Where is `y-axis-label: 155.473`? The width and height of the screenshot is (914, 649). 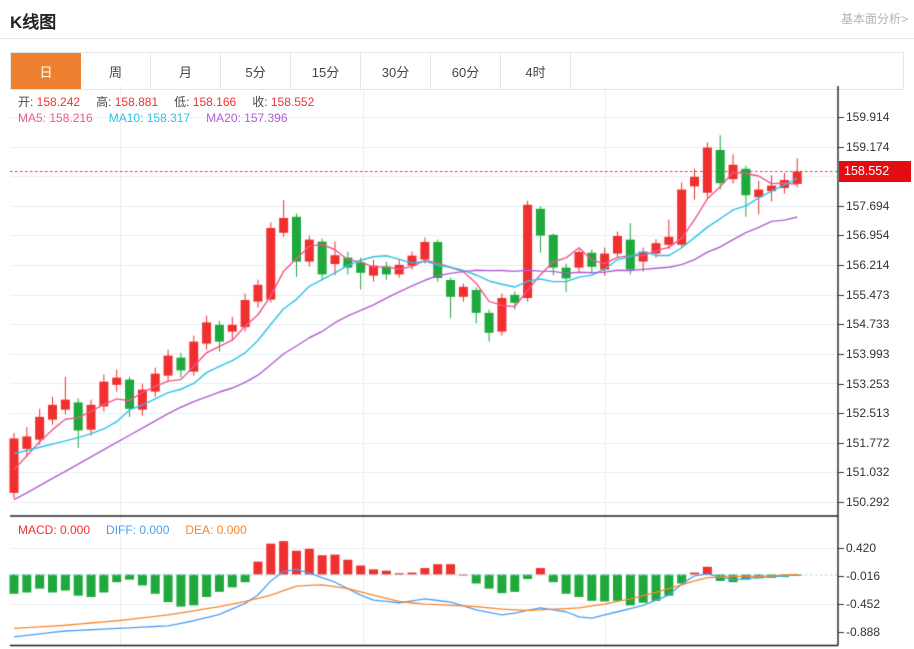 y-axis-label: 155.473 is located at coordinates (868, 294).